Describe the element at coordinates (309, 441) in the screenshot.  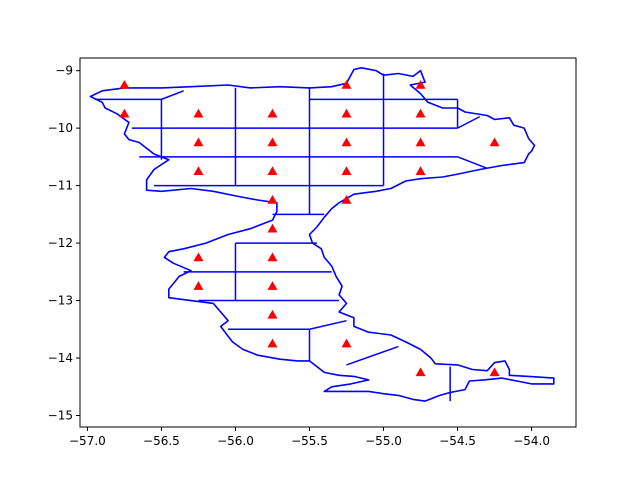
I see `x-tick-label: −55.5` at that location.